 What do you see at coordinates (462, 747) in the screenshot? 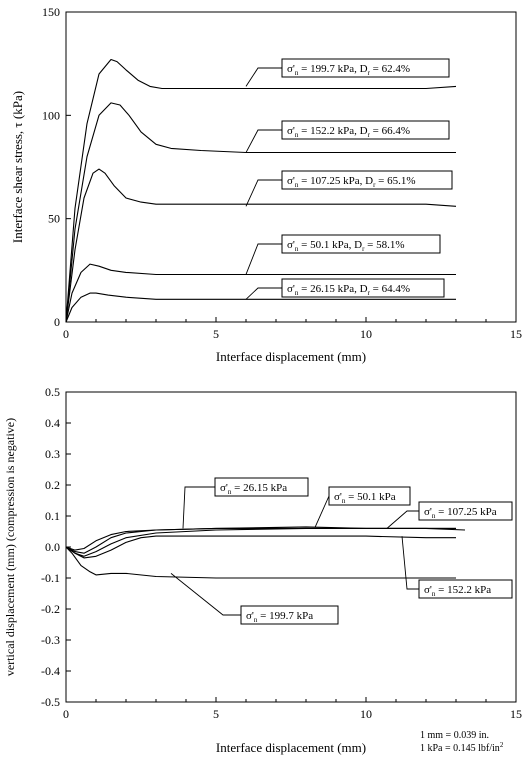
I see `note-line-2: 1 kPa = 0.145 lbf/in2` at bounding box center [462, 747].